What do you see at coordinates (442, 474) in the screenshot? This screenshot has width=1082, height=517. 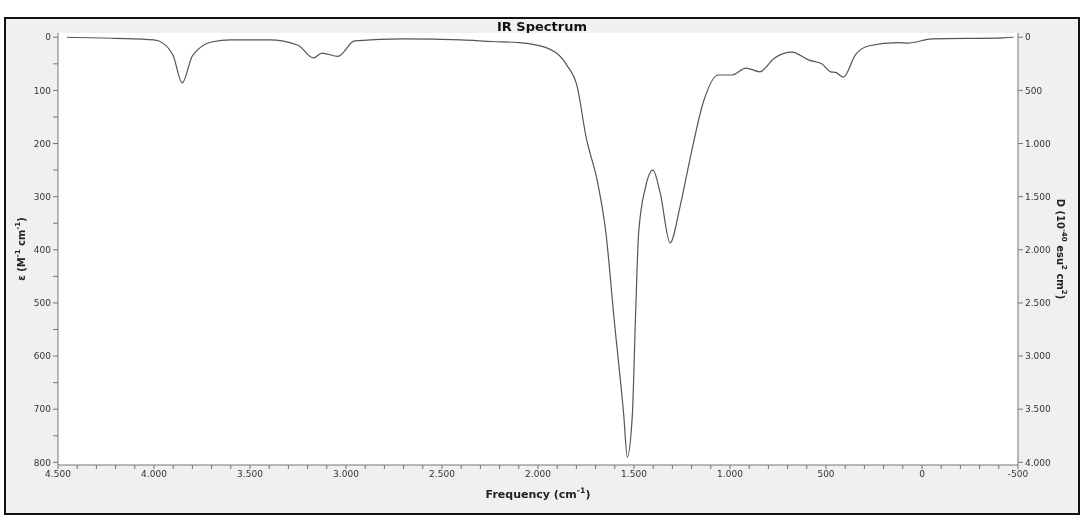 I see `x-tick-label: 2.500` at bounding box center [442, 474].